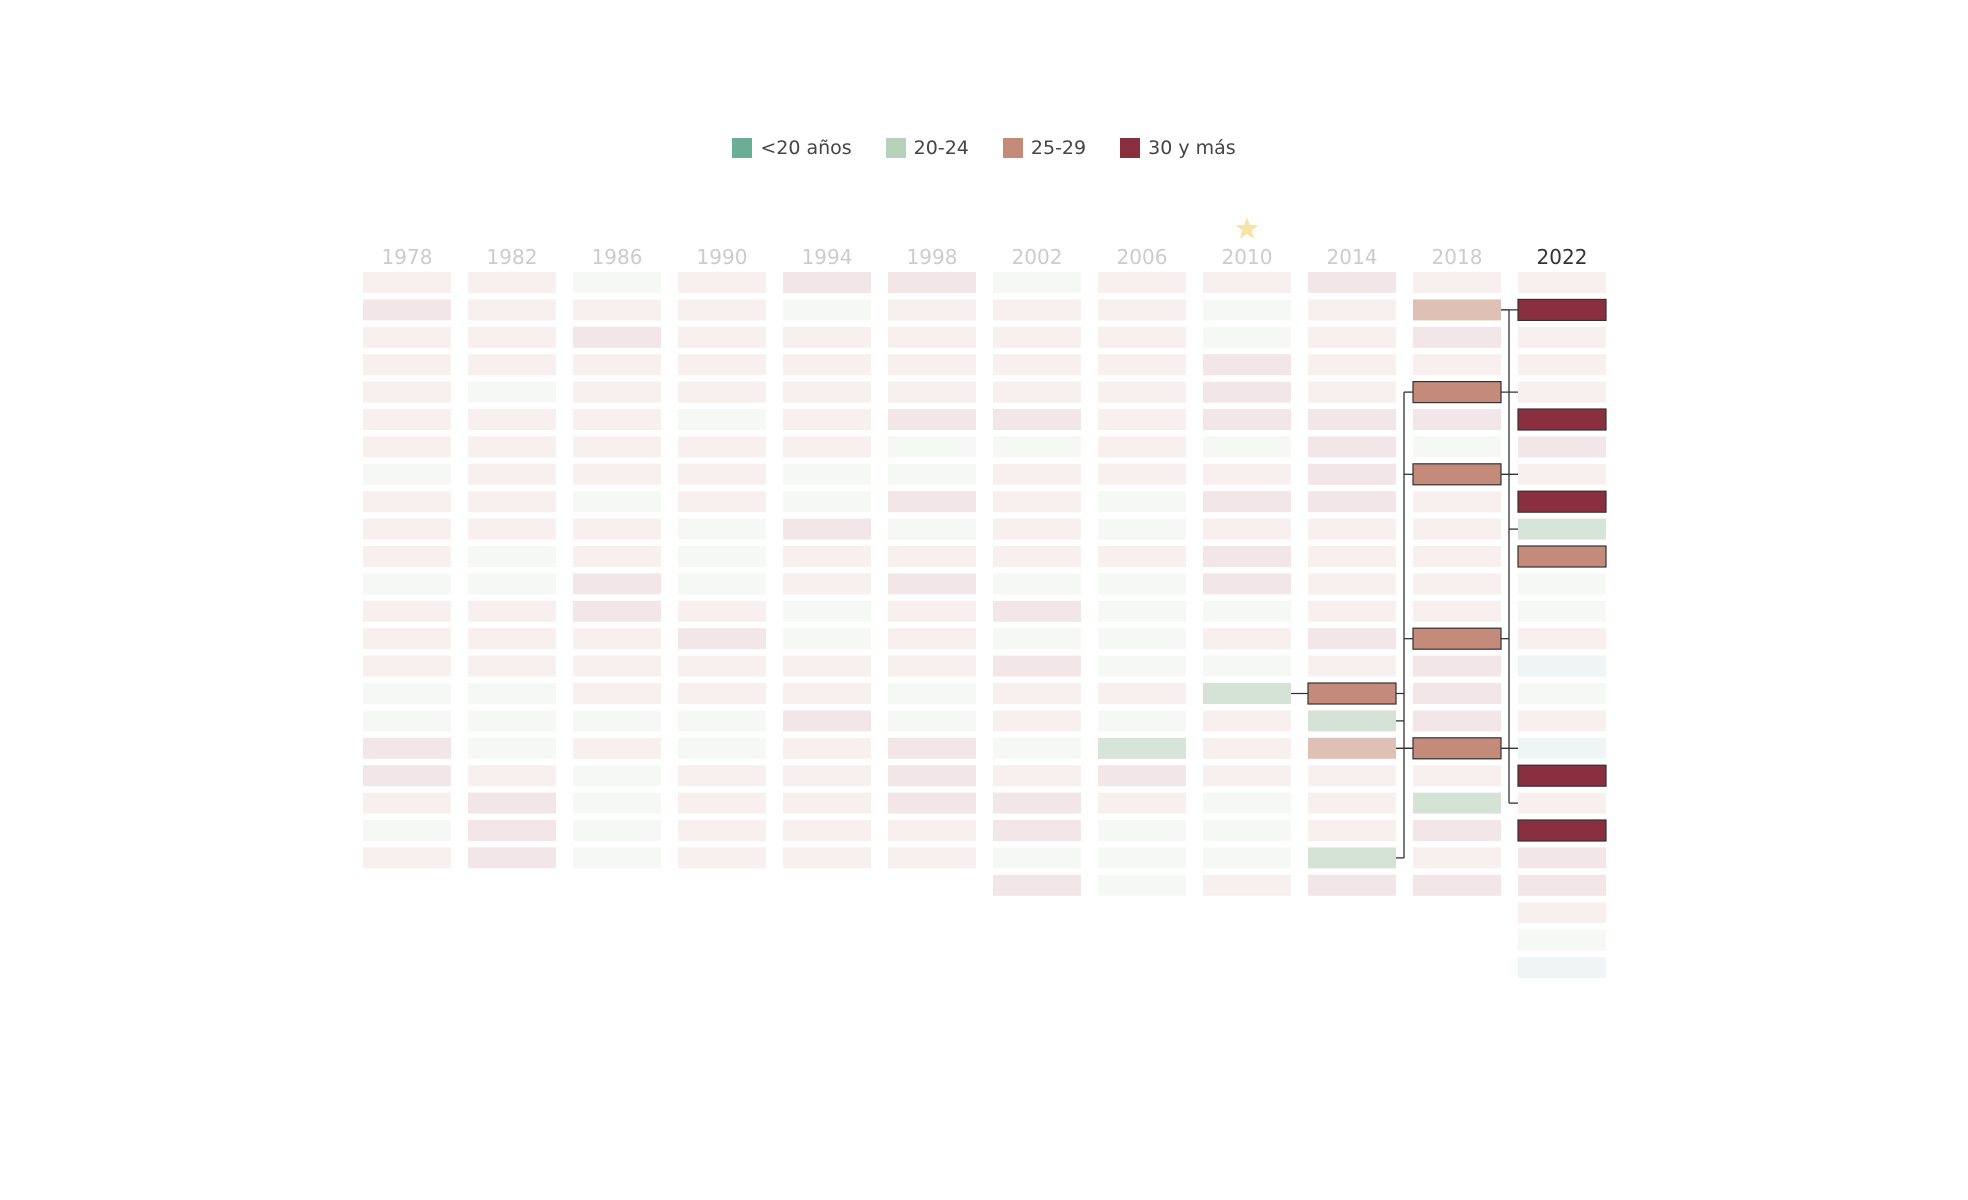 This screenshot has width=1968, height=1200. What do you see at coordinates (941, 148) in the screenshot?
I see `legend-label: 20-24` at bounding box center [941, 148].